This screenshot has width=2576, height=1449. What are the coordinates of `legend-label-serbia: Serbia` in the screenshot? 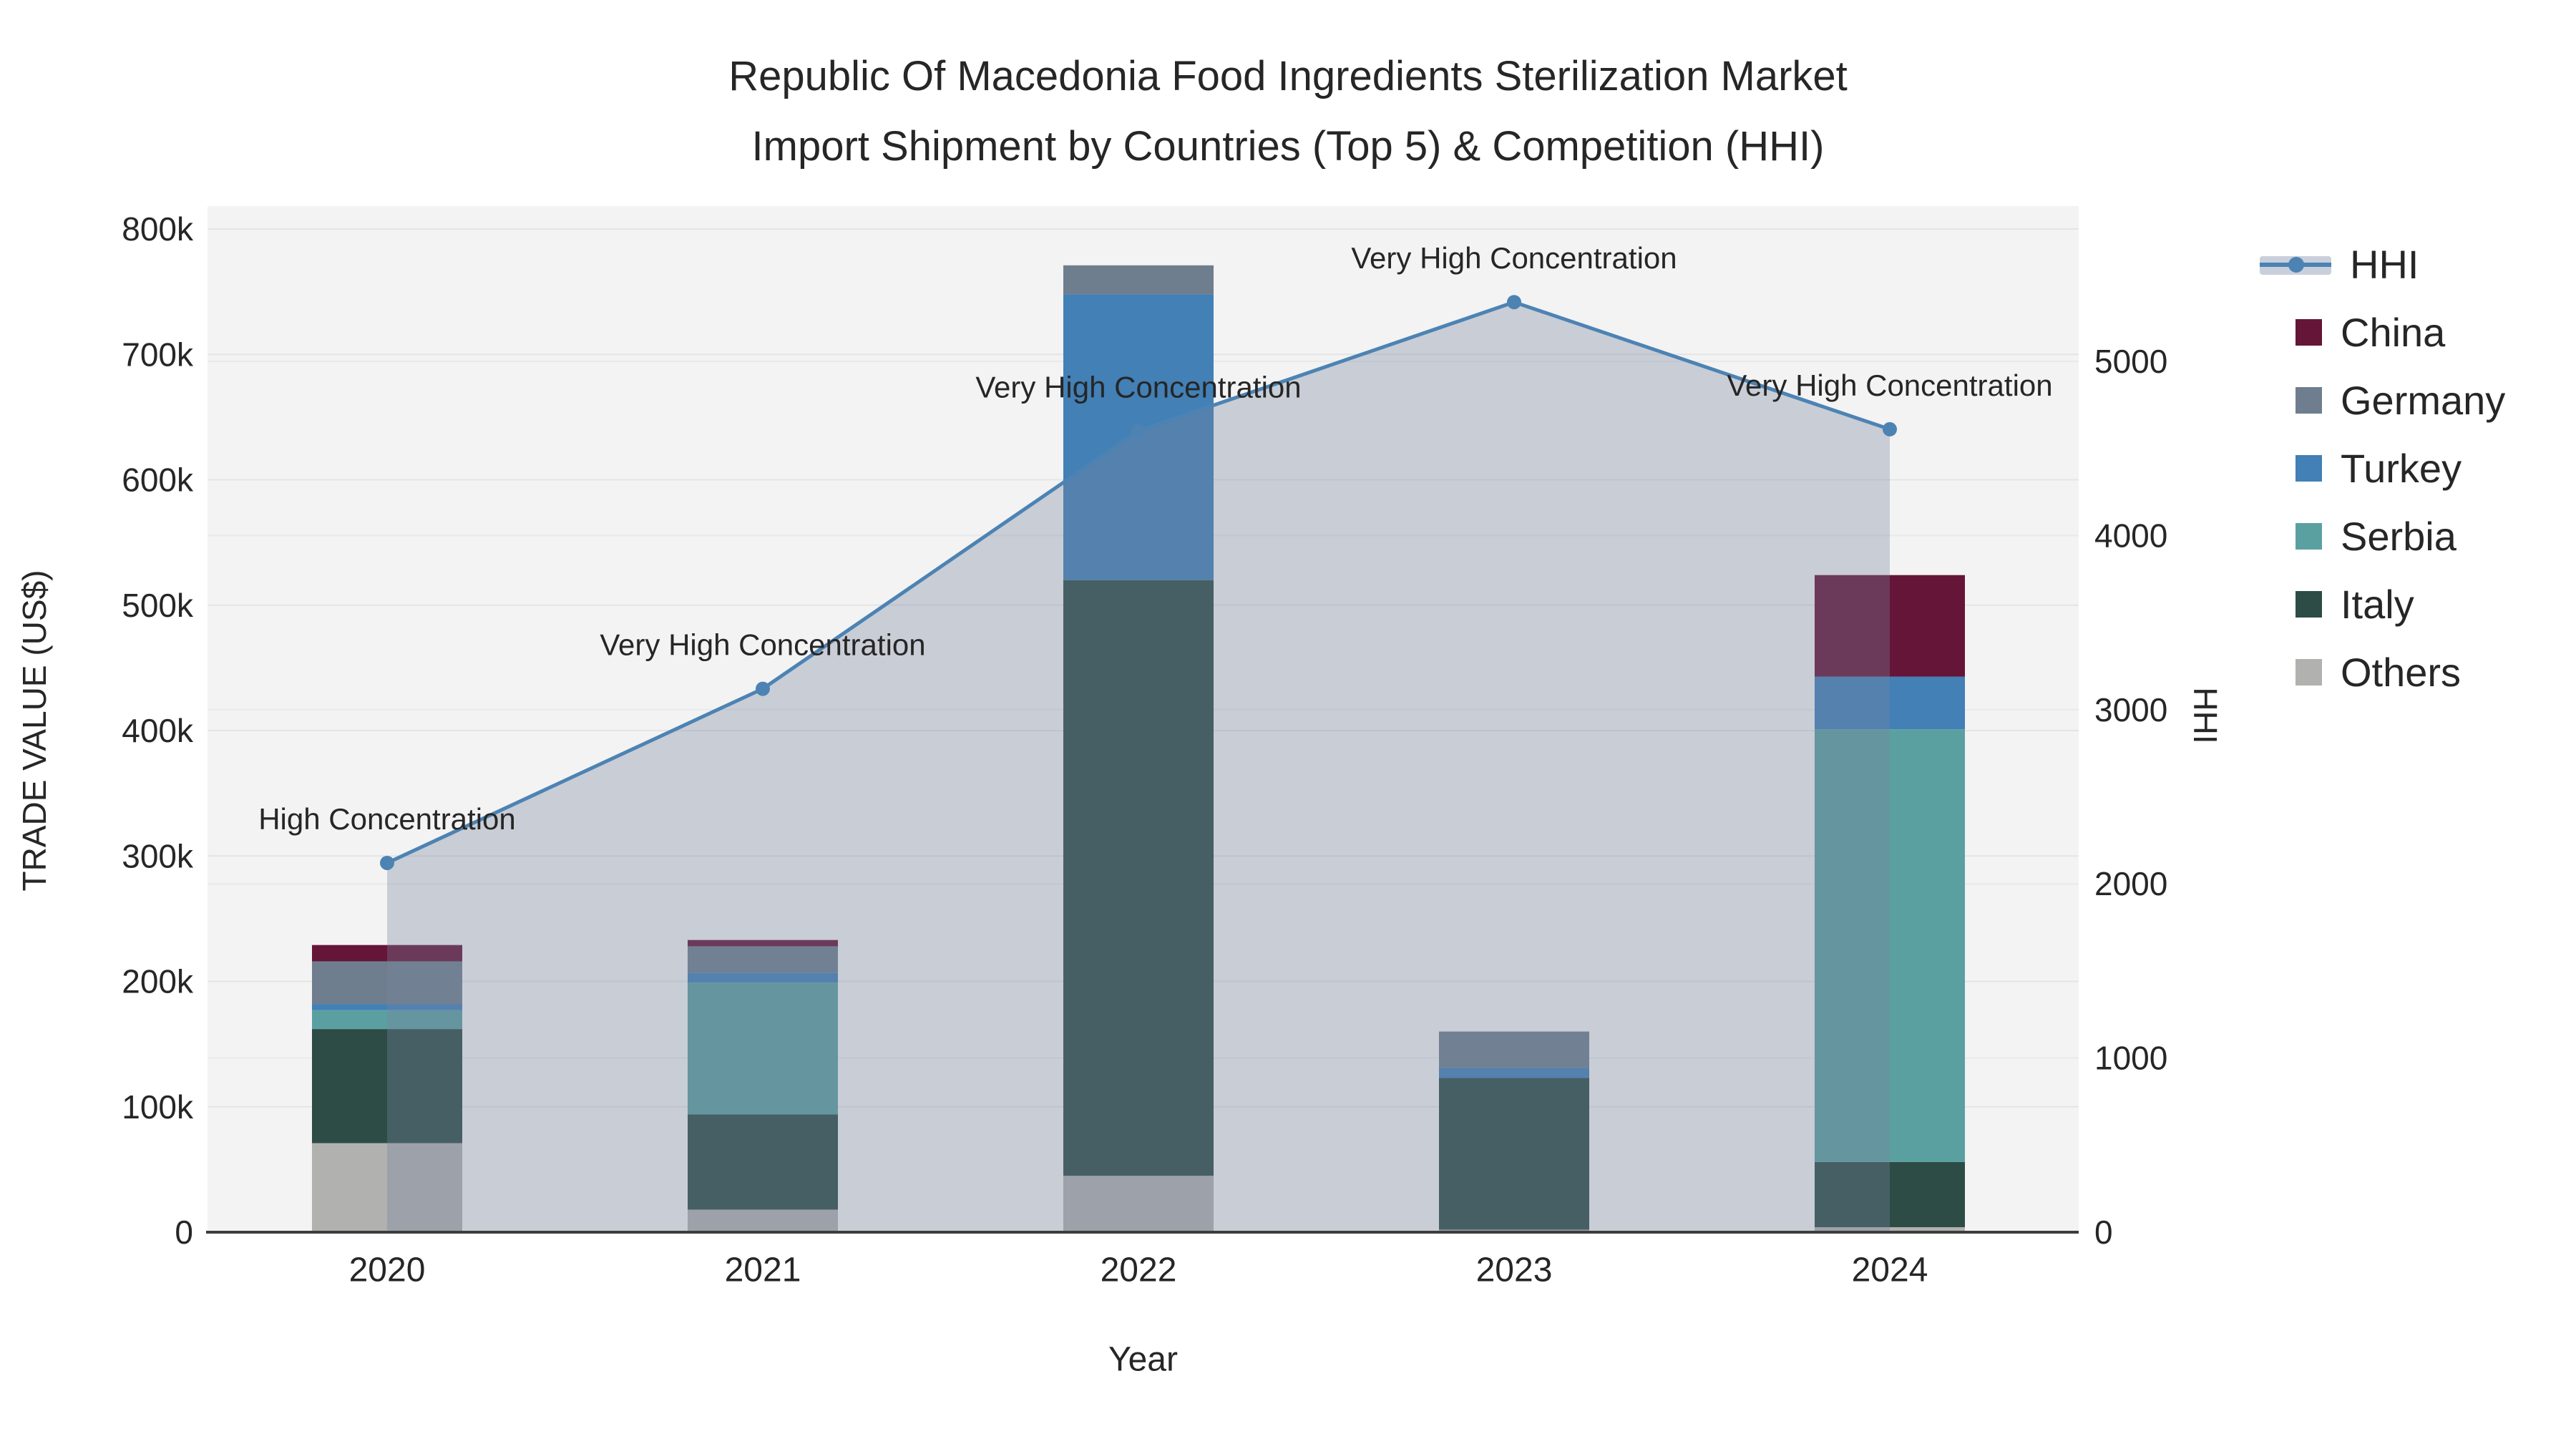 It's located at (2399, 536).